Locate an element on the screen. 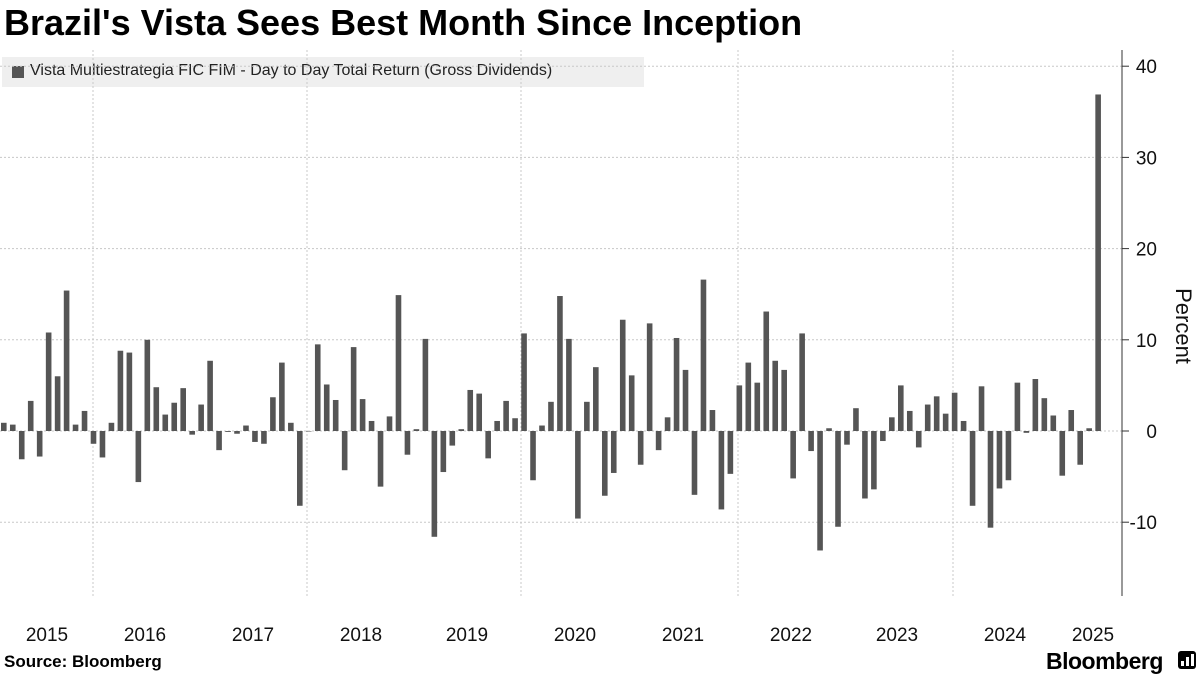  y-tick-label: 30 is located at coordinates (1146, 158).